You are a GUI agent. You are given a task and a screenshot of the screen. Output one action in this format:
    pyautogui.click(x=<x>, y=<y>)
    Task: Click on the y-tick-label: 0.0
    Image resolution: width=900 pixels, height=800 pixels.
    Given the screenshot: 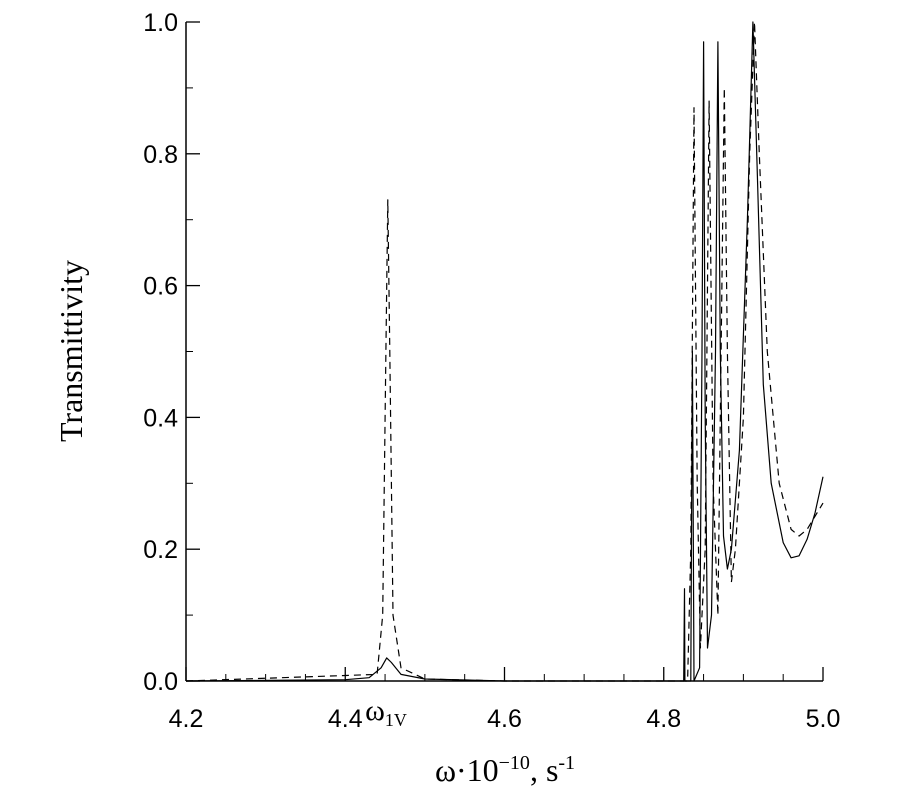 What is the action you would take?
    pyautogui.click(x=160, y=682)
    